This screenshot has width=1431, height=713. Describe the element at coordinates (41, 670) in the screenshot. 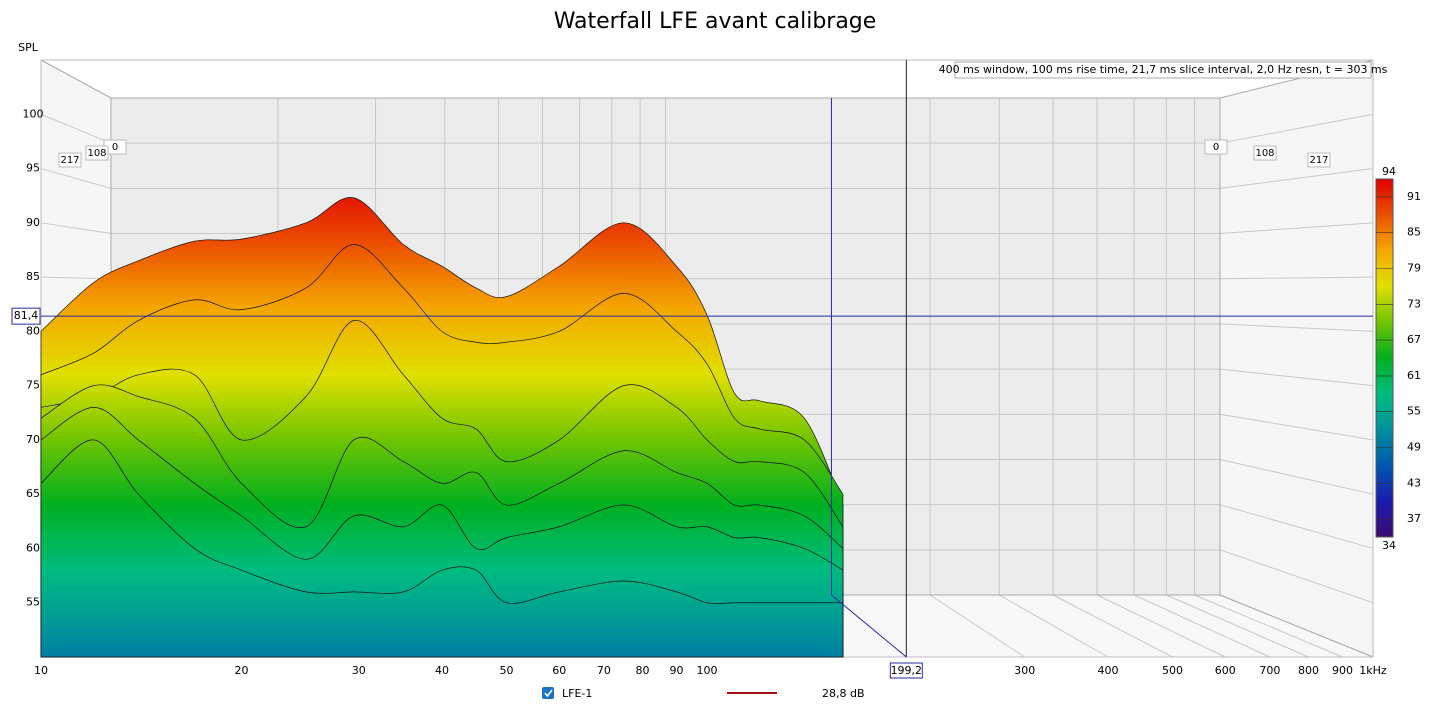

I see `x-tick-label: 10` at that location.